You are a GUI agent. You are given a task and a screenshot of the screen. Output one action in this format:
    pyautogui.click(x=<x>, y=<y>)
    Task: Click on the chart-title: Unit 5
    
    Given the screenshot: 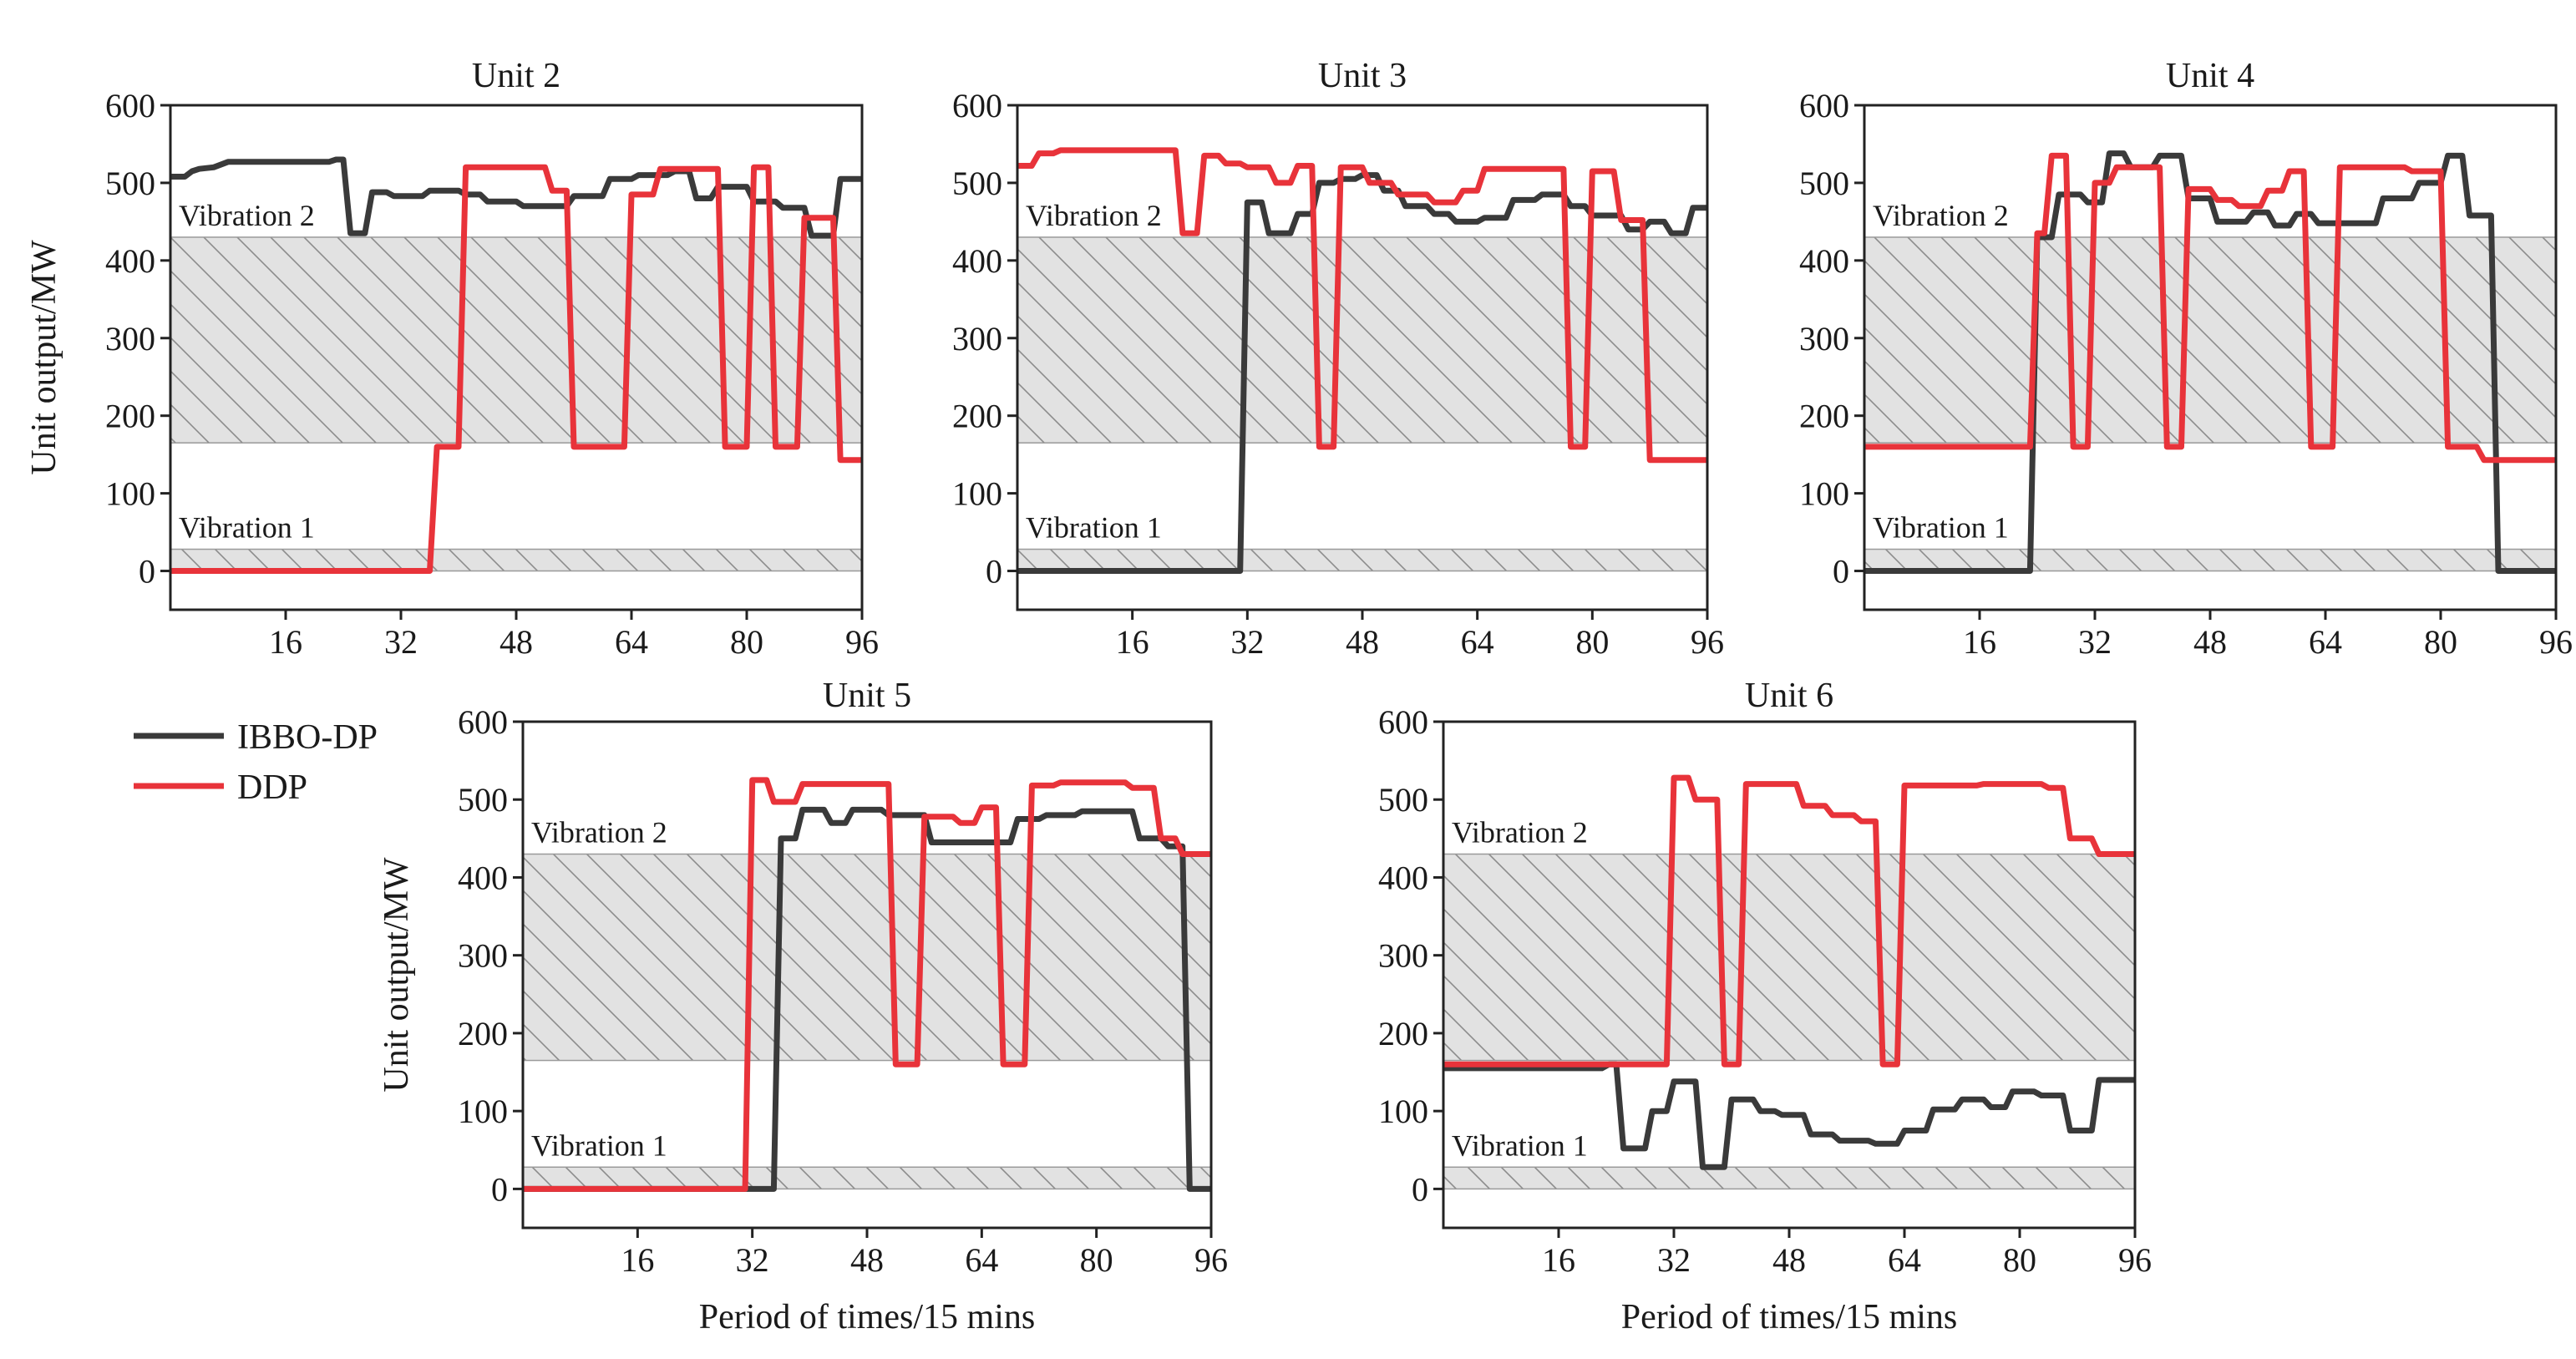 What is the action you would take?
    pyautogui.click(x=867, y=696)
    